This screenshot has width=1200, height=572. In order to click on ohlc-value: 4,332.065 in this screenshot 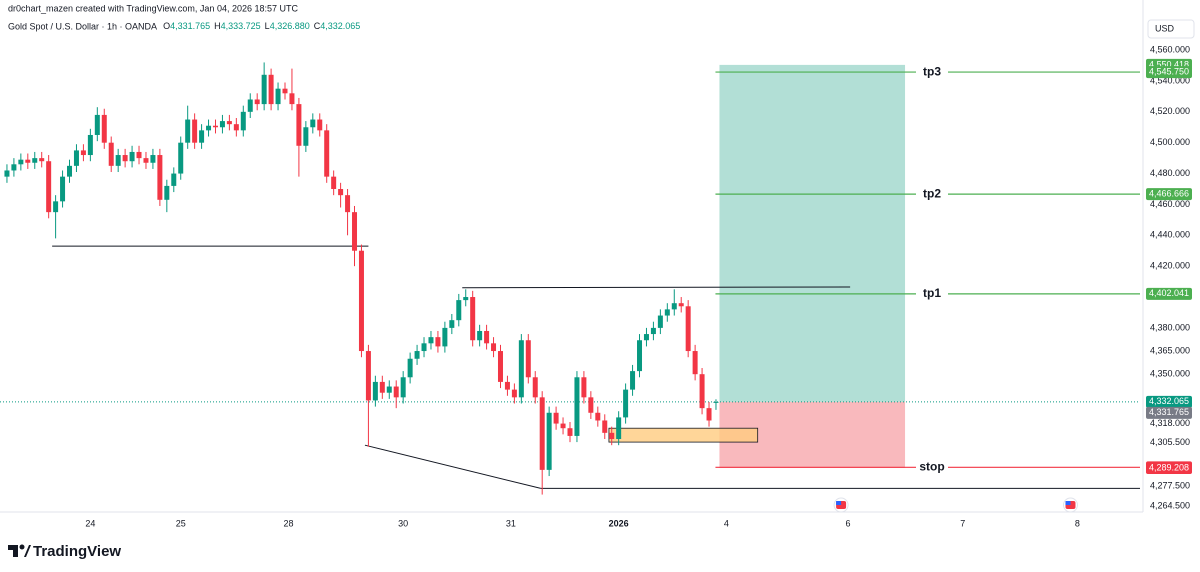, I will do `click(340, 26)`.